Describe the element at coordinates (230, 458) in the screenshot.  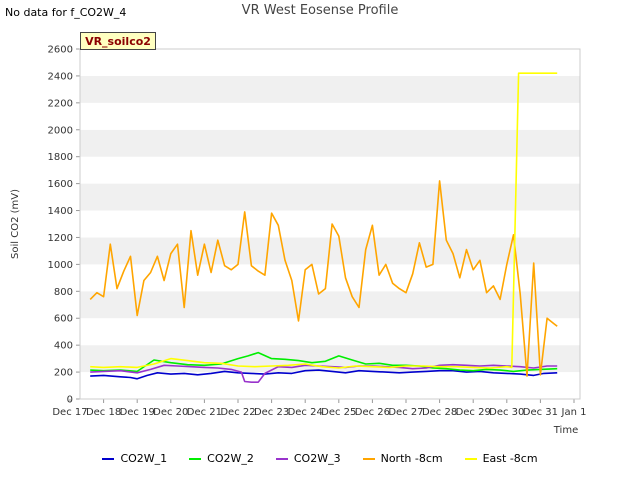
I see `legend-label-co2w-2: CO2W_2` at that location.